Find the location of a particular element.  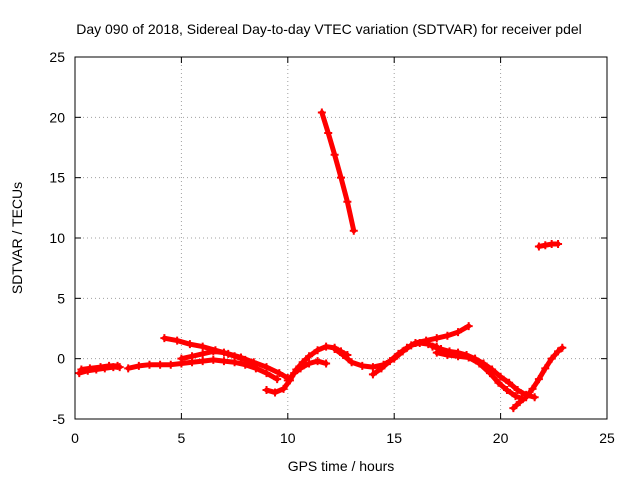

x-tick-label: 10 is located at coordinates (288, 438).